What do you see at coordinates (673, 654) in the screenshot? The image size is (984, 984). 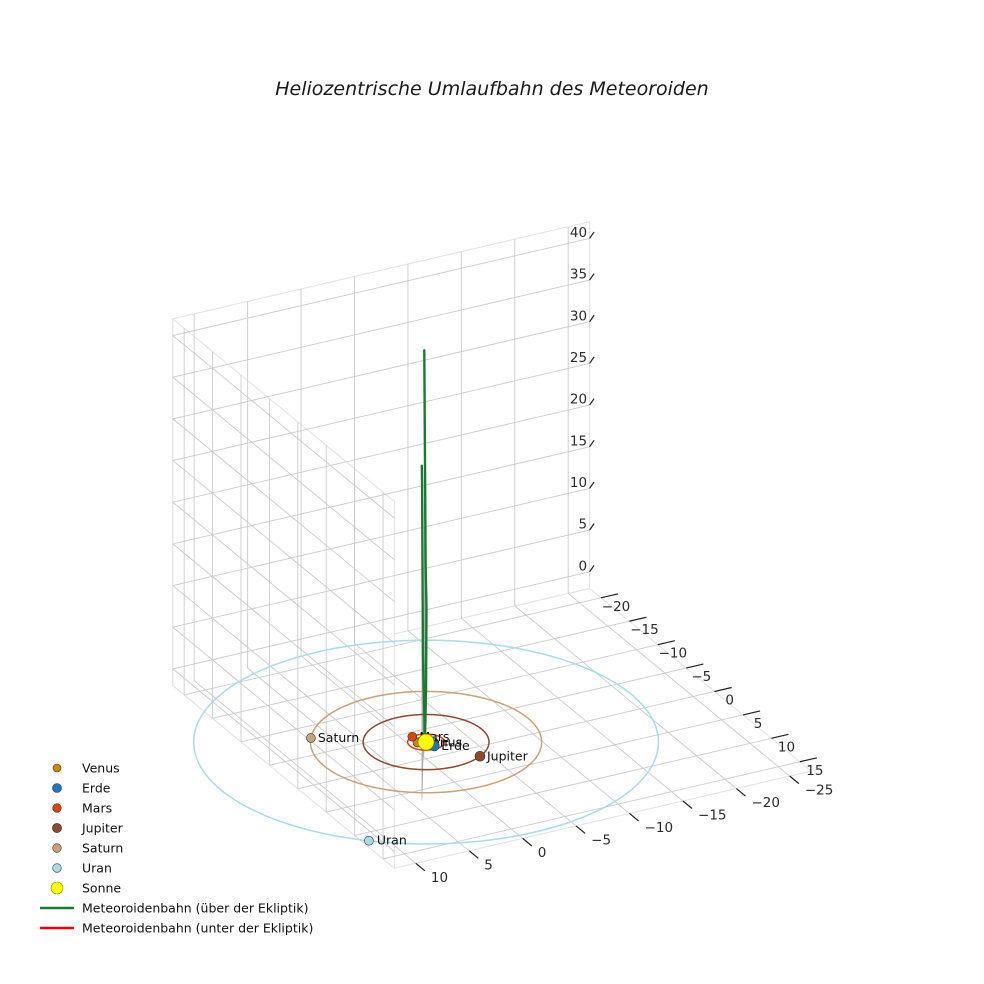 I see `xtick-label-2: −10` at bounding box center [673, 654].